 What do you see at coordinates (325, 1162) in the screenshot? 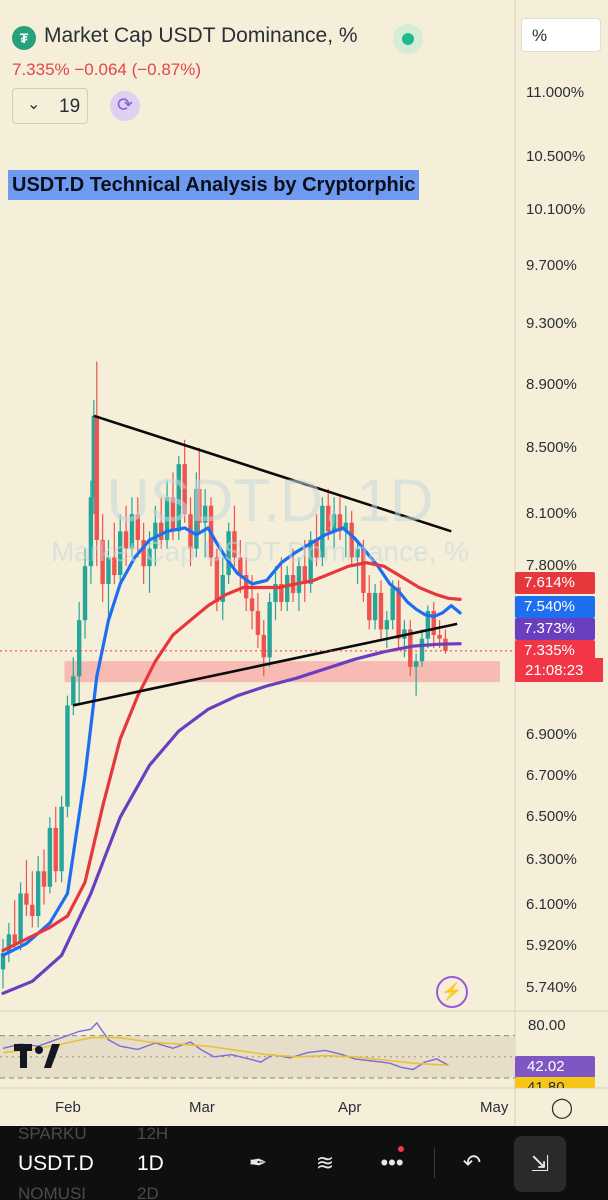
I see `trend-icon: ≋` at bounding box center [325, 1162].